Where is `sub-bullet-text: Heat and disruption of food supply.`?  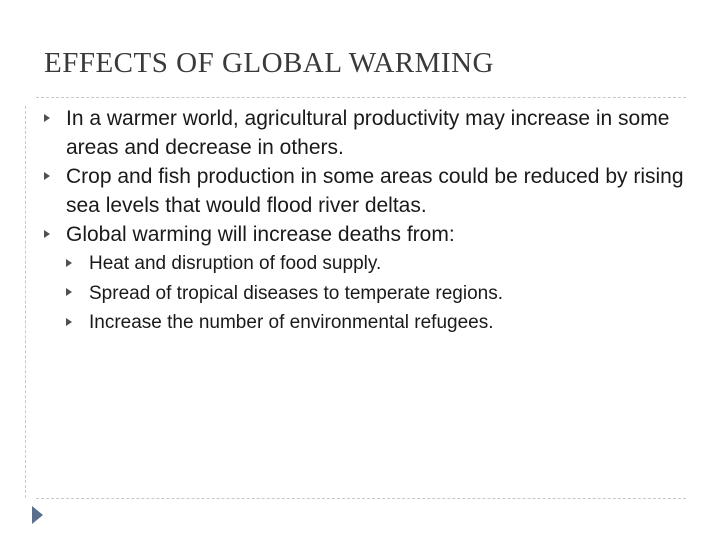 sub-bullet-text: Heat and disruption of food supply. is located at coordinates (235, 263).